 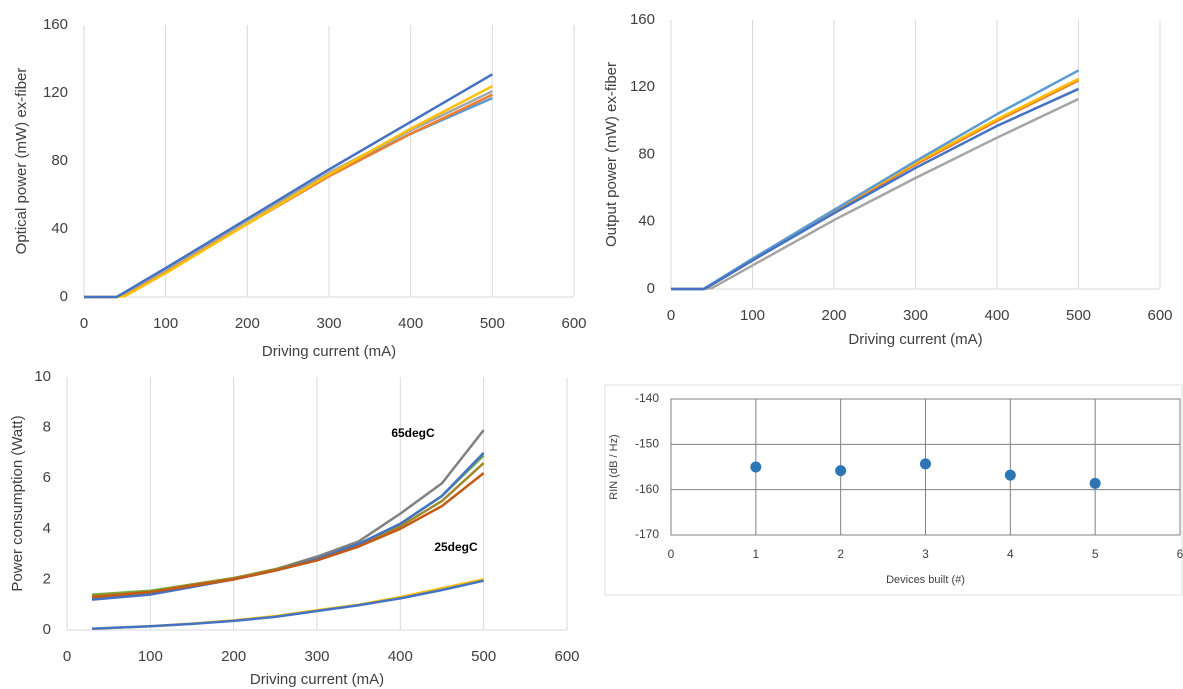 What do you see at coordinates (647, 444) in the screenshot?
I see `y-tick-label: -150` at bounding box center [647, 444].